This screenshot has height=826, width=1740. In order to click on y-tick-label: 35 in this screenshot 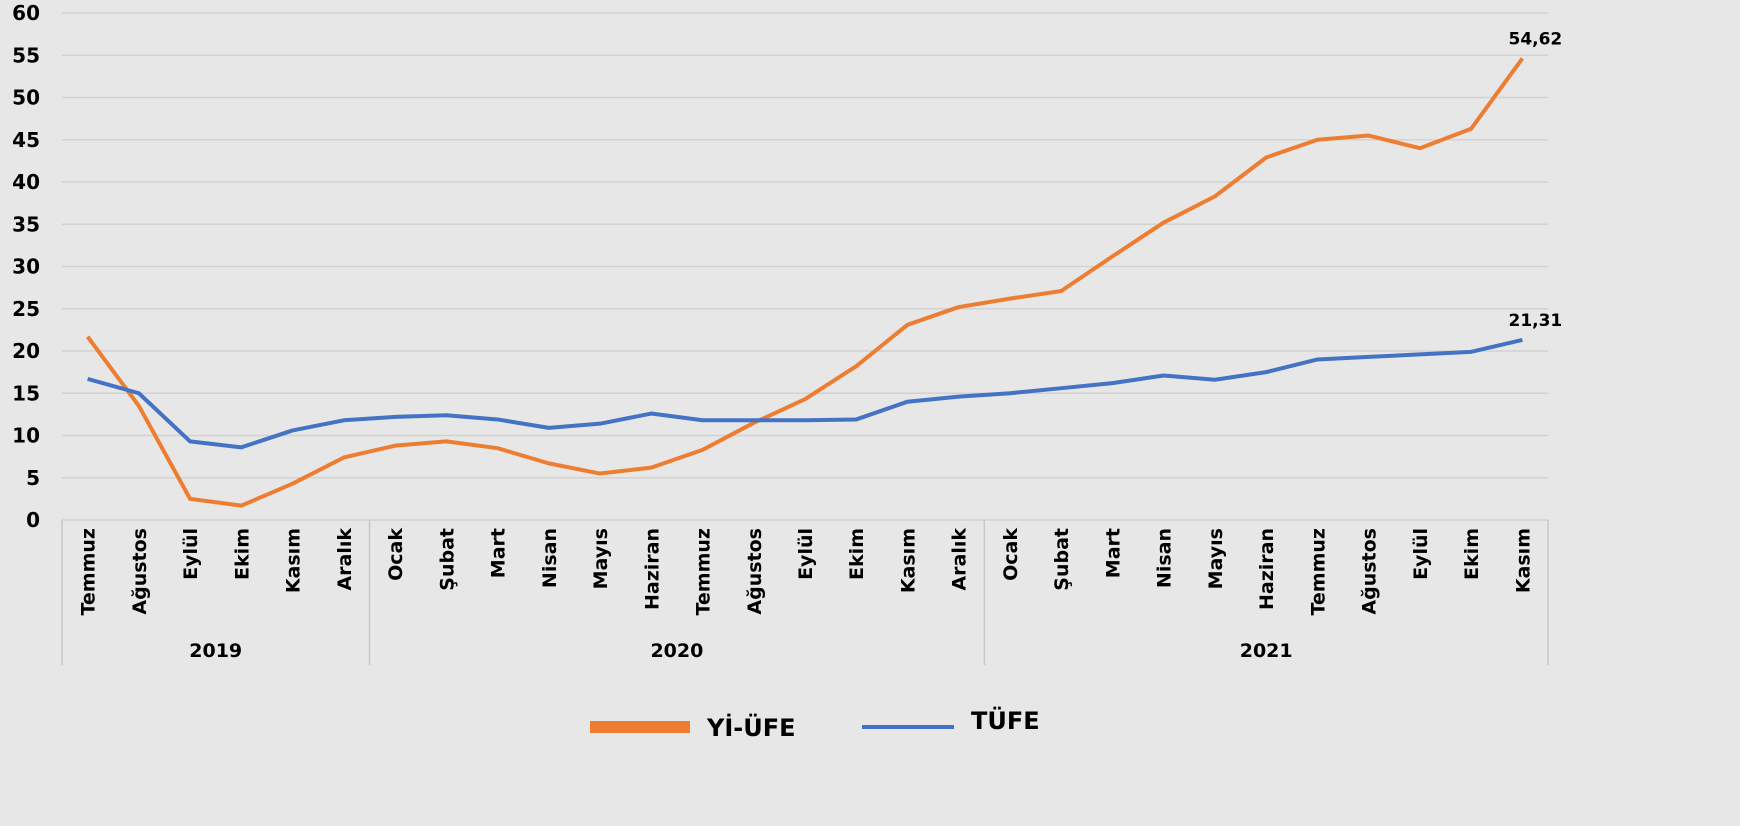, I will do `click(26, 224)`.